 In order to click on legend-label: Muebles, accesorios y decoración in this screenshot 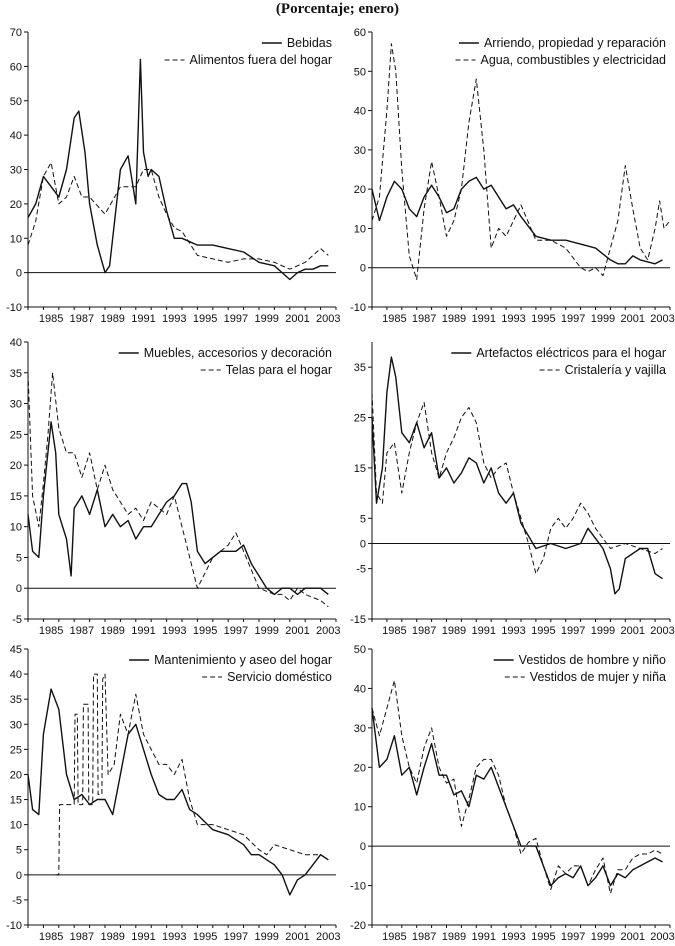, I will do `click(238, 353)`.